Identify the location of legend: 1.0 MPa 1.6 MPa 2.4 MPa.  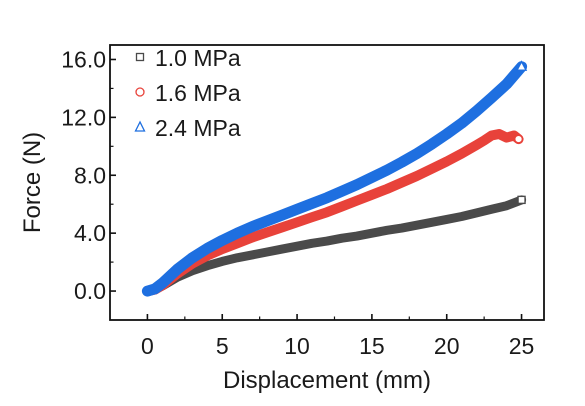
(187, 93).